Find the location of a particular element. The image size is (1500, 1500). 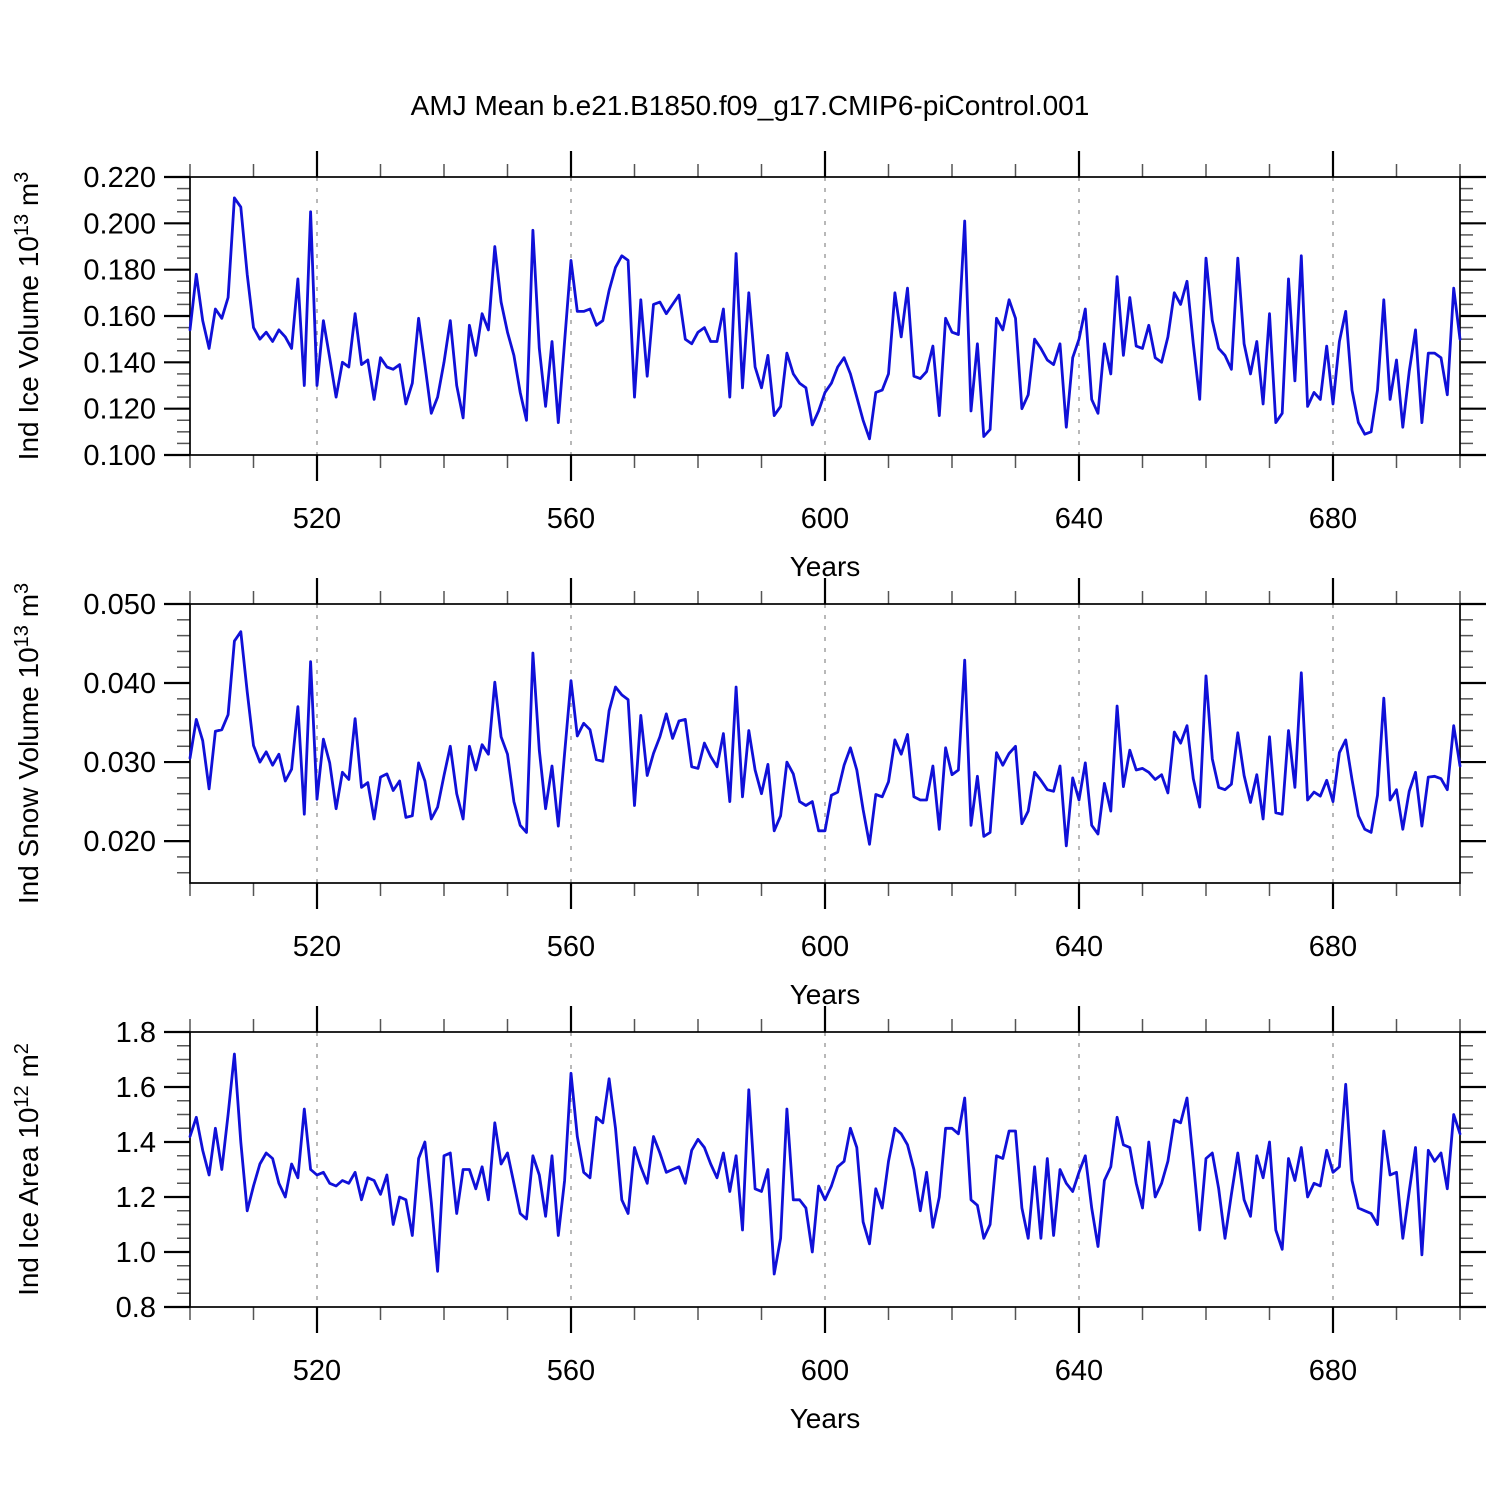

data-series-snow-volume is located at coordinates (825, 739).